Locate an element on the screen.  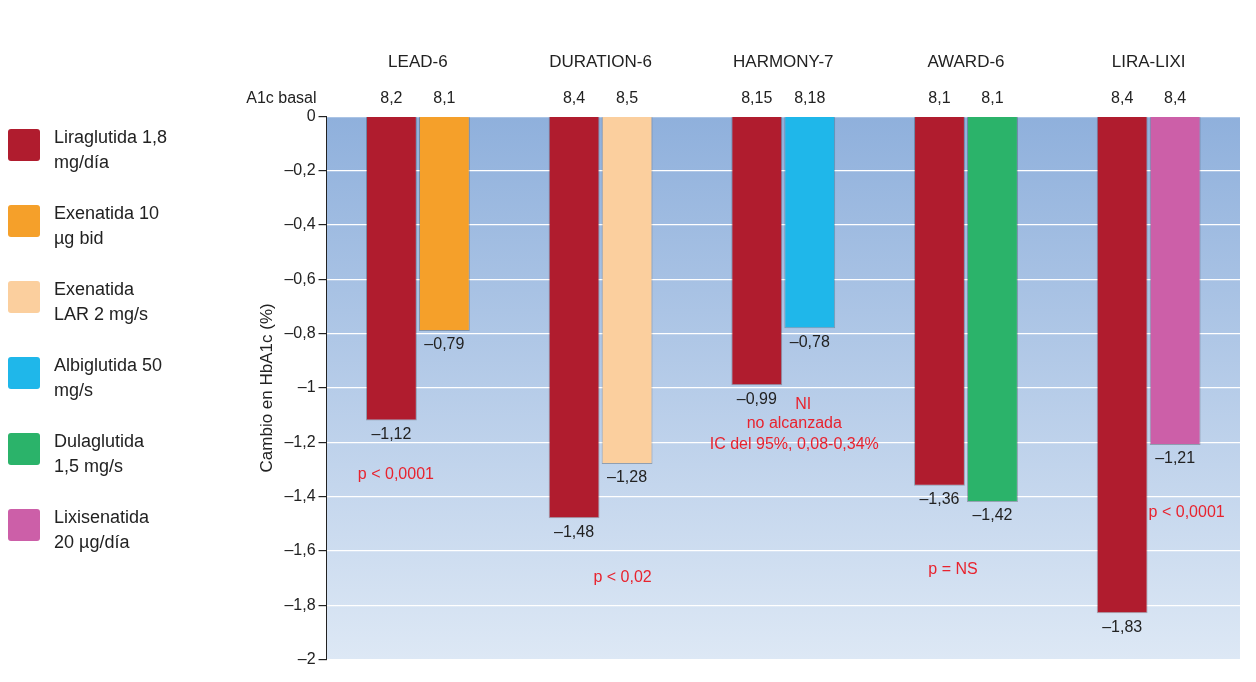
y-tick-label: –0,8 is located at coordinates (300, 333).